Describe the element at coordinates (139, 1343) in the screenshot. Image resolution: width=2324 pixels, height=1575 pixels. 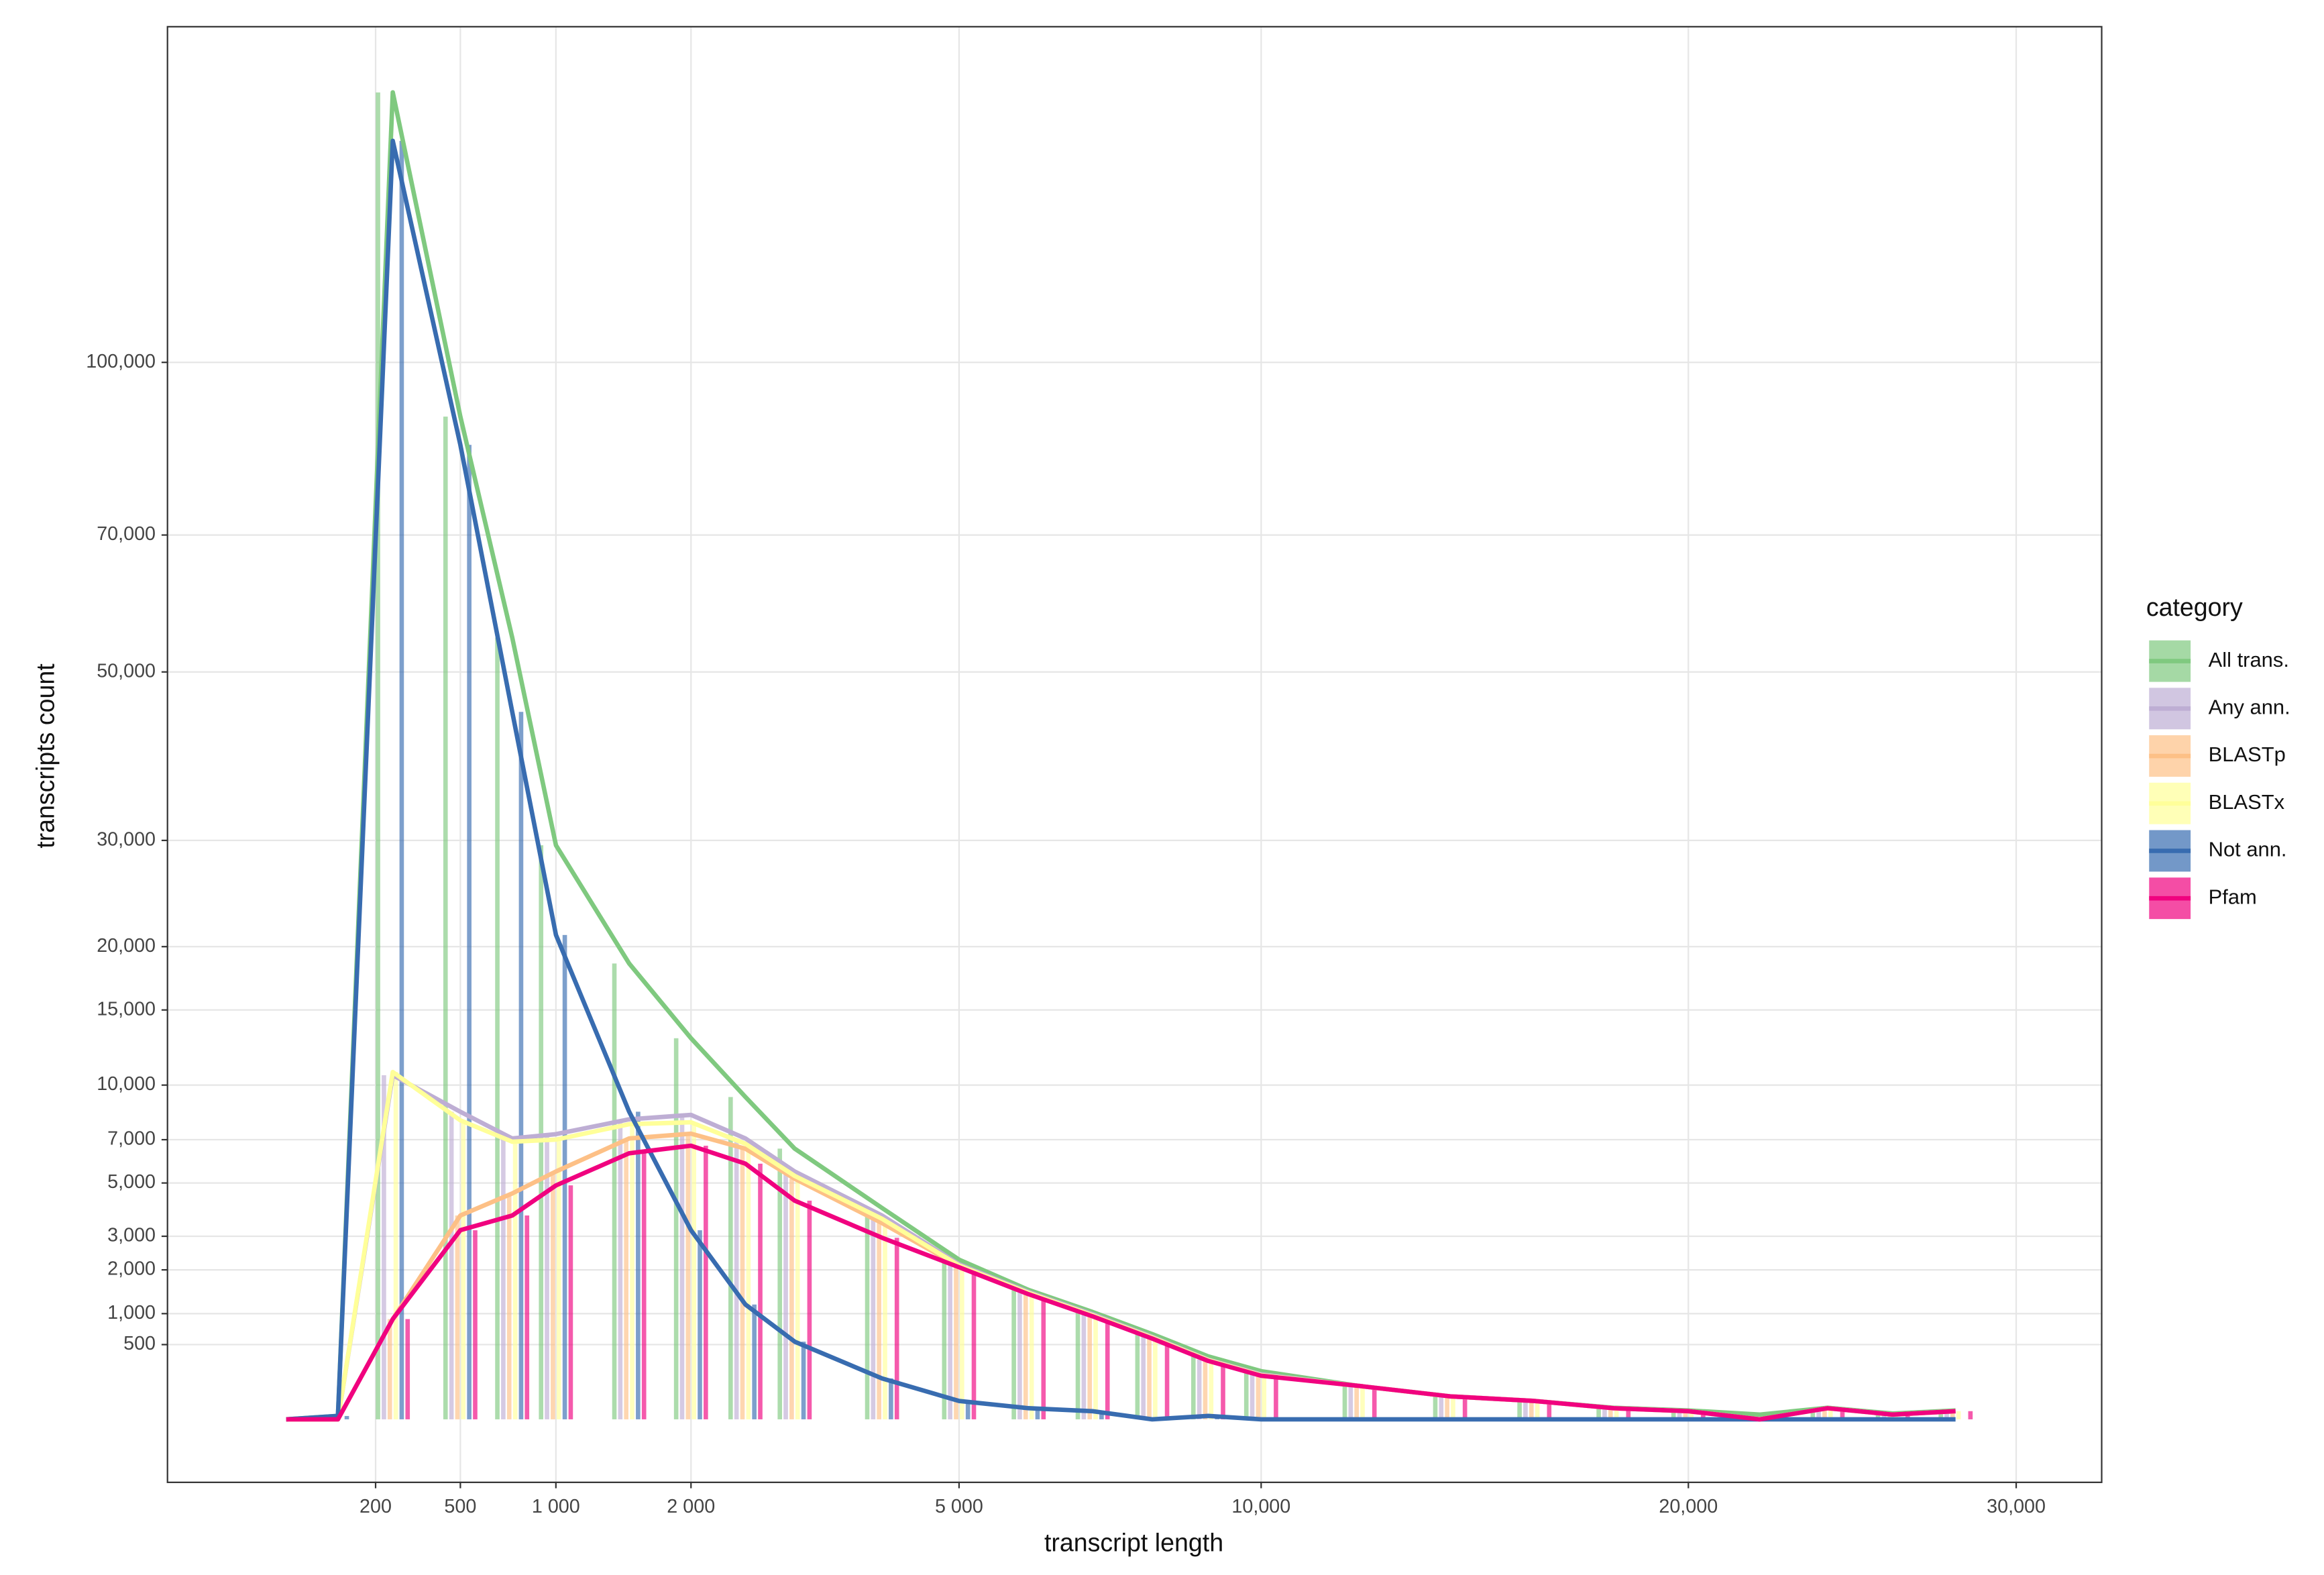
I see `y-tick-label: 500` at that location.